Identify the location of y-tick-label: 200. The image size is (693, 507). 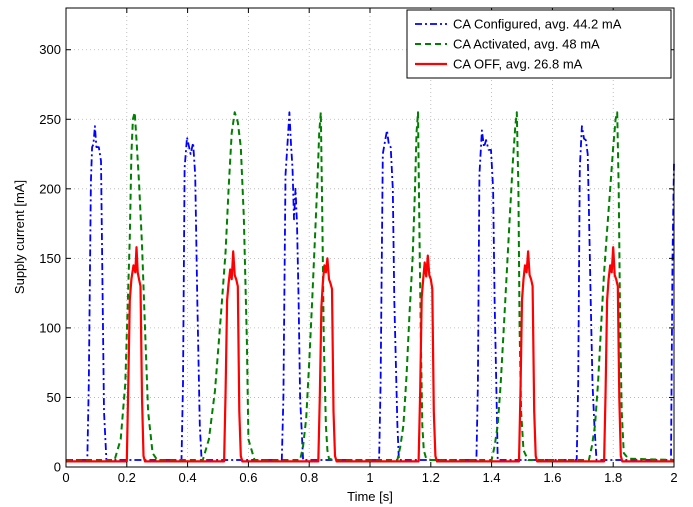
(50, 188).